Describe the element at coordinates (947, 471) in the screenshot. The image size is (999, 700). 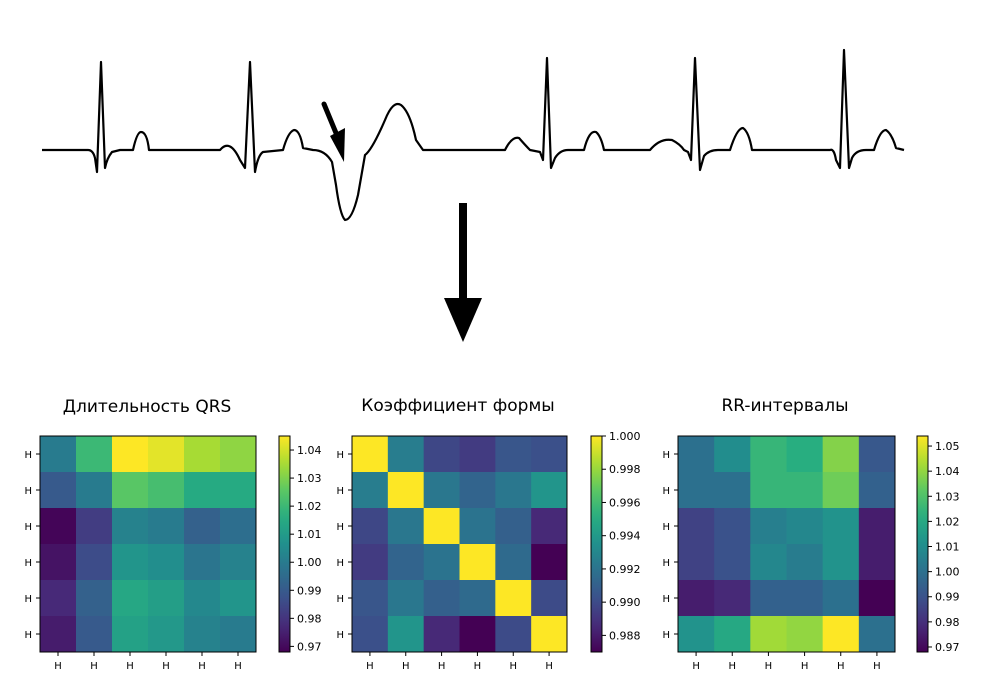
I see `colorbar-tick-label: 1.04` at that location.